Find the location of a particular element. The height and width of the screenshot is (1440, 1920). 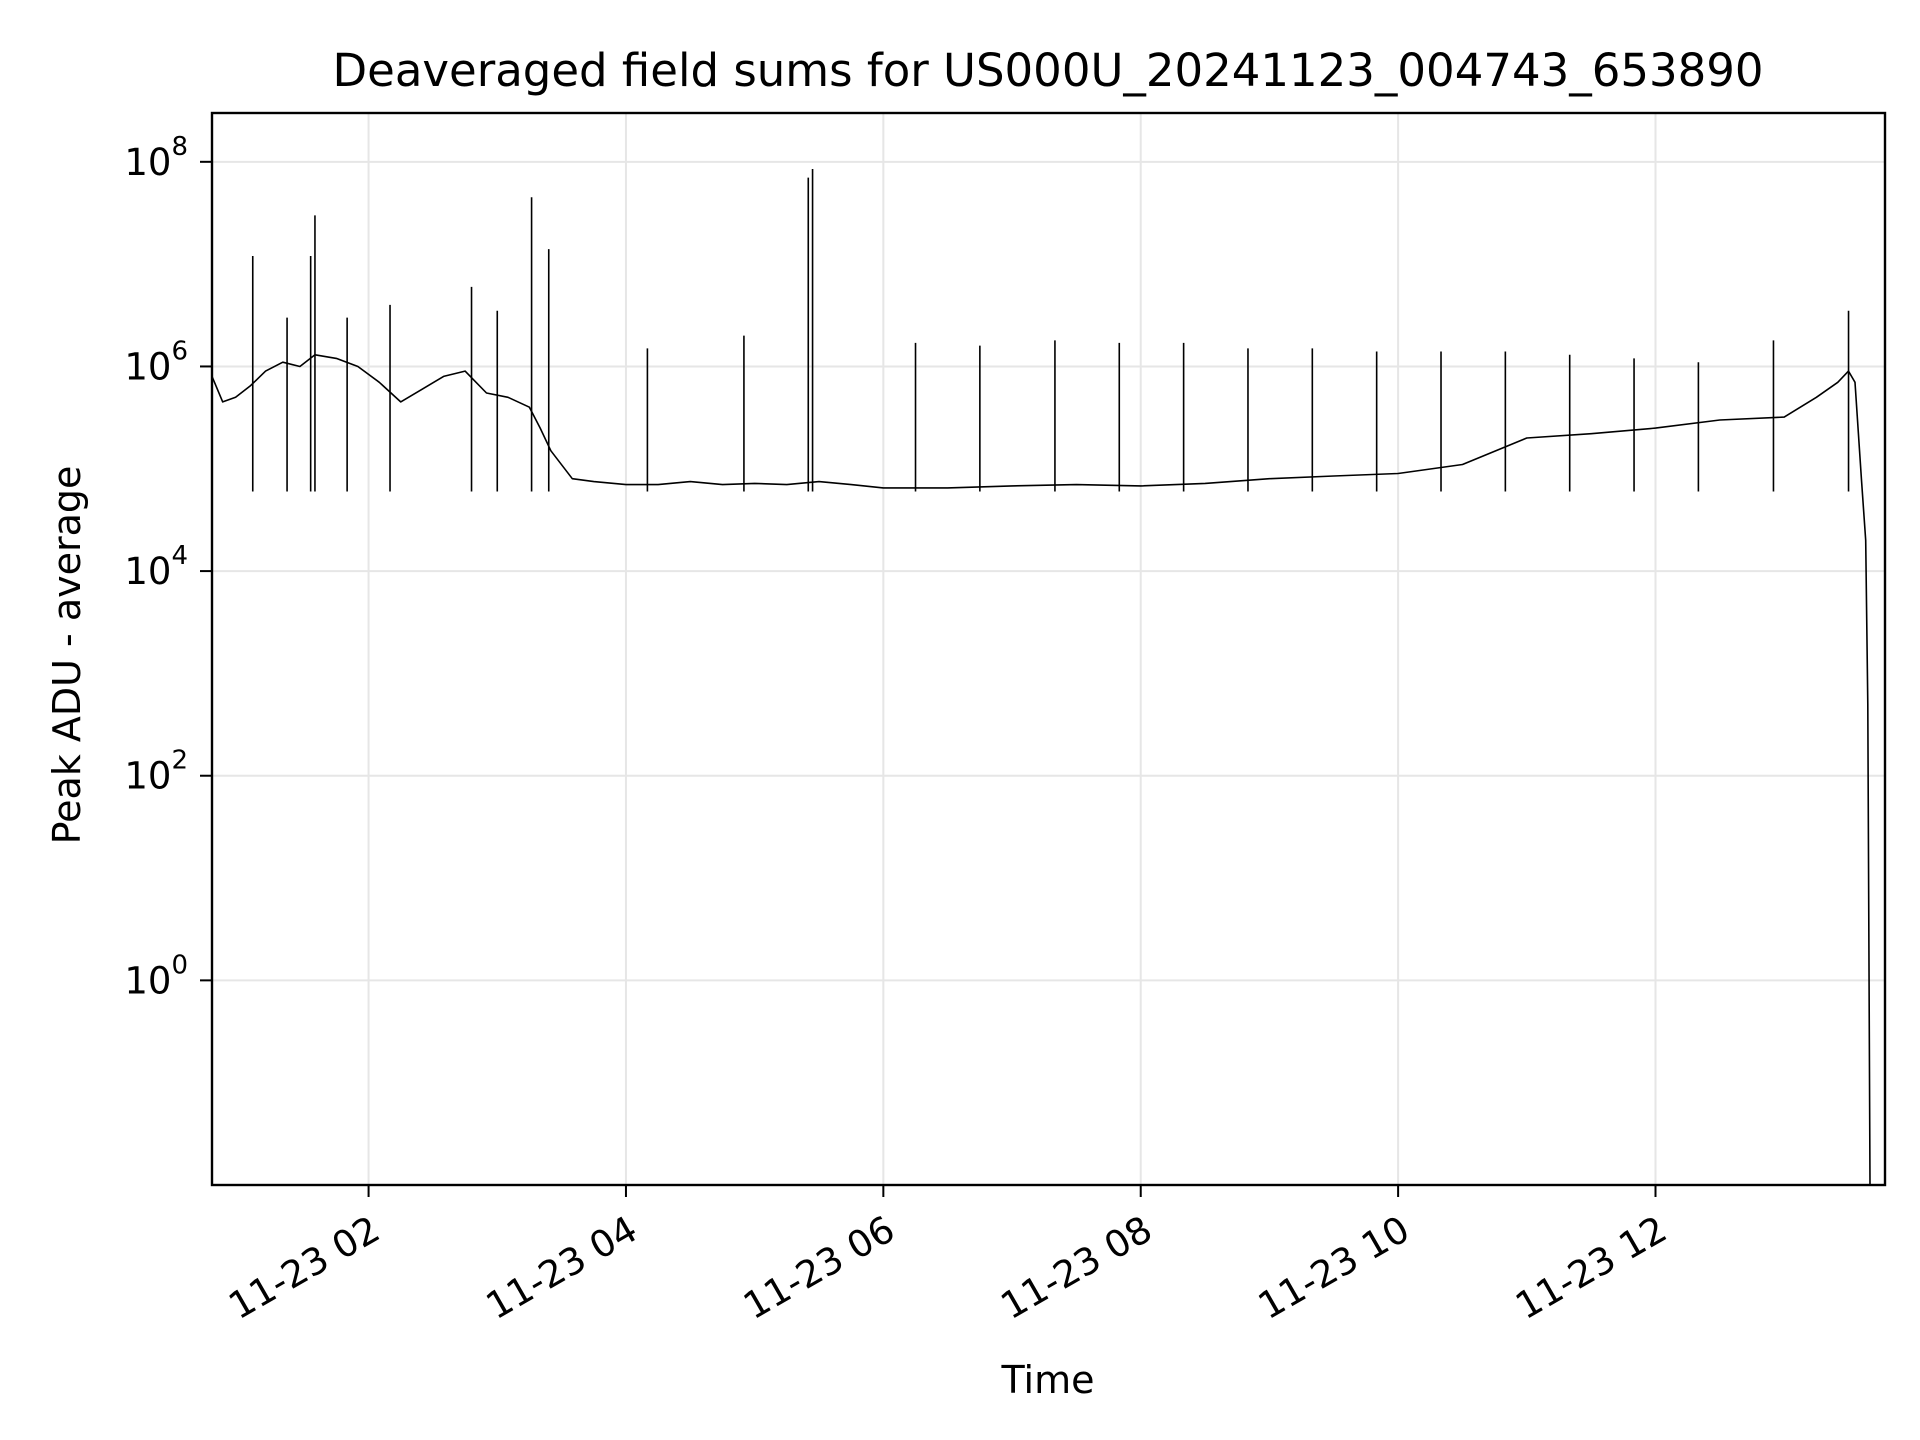

y-axis-label: Peak ADU - average is located at coordinates (67, 655).